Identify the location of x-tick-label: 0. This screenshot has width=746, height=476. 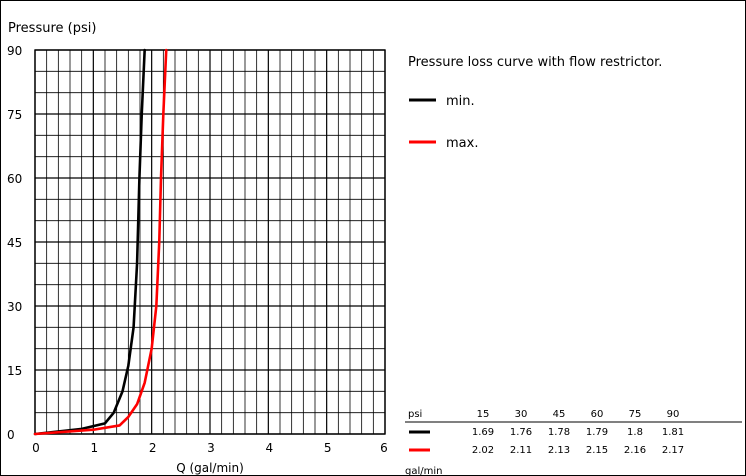
(36, 448).